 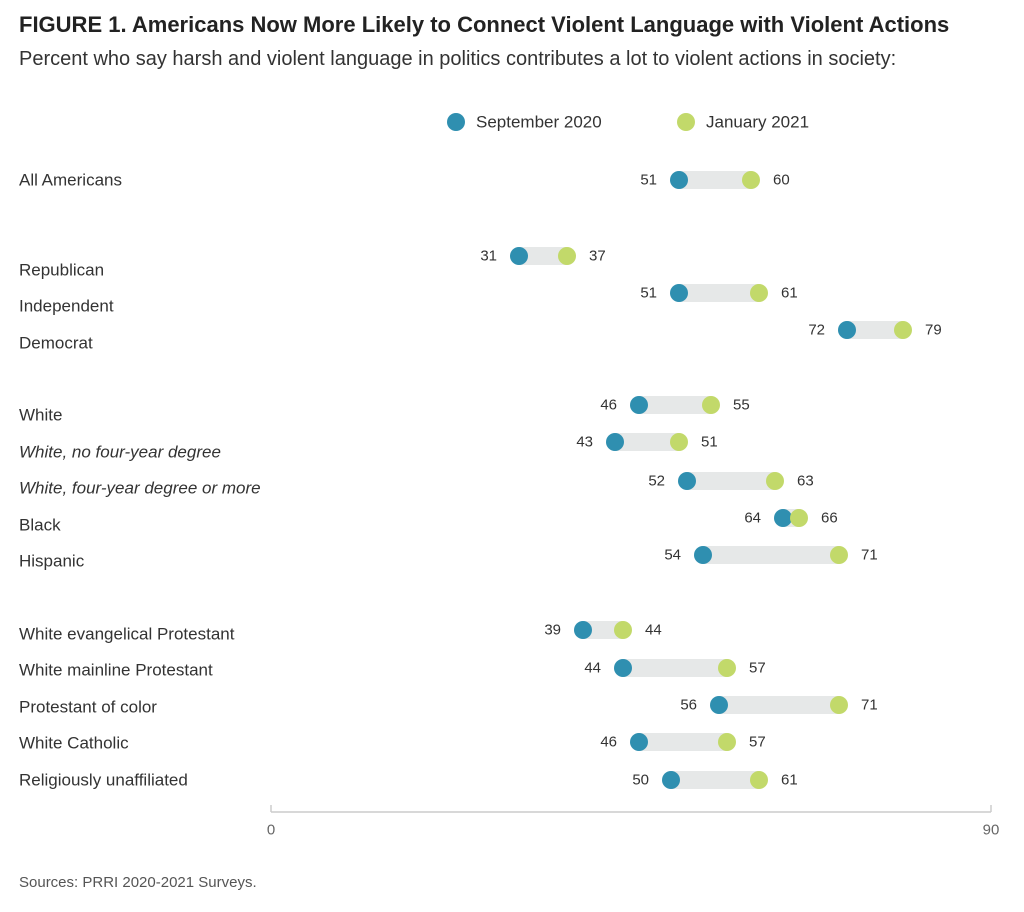 I want to click on row-label: Republican, so click(x=61, y=270).